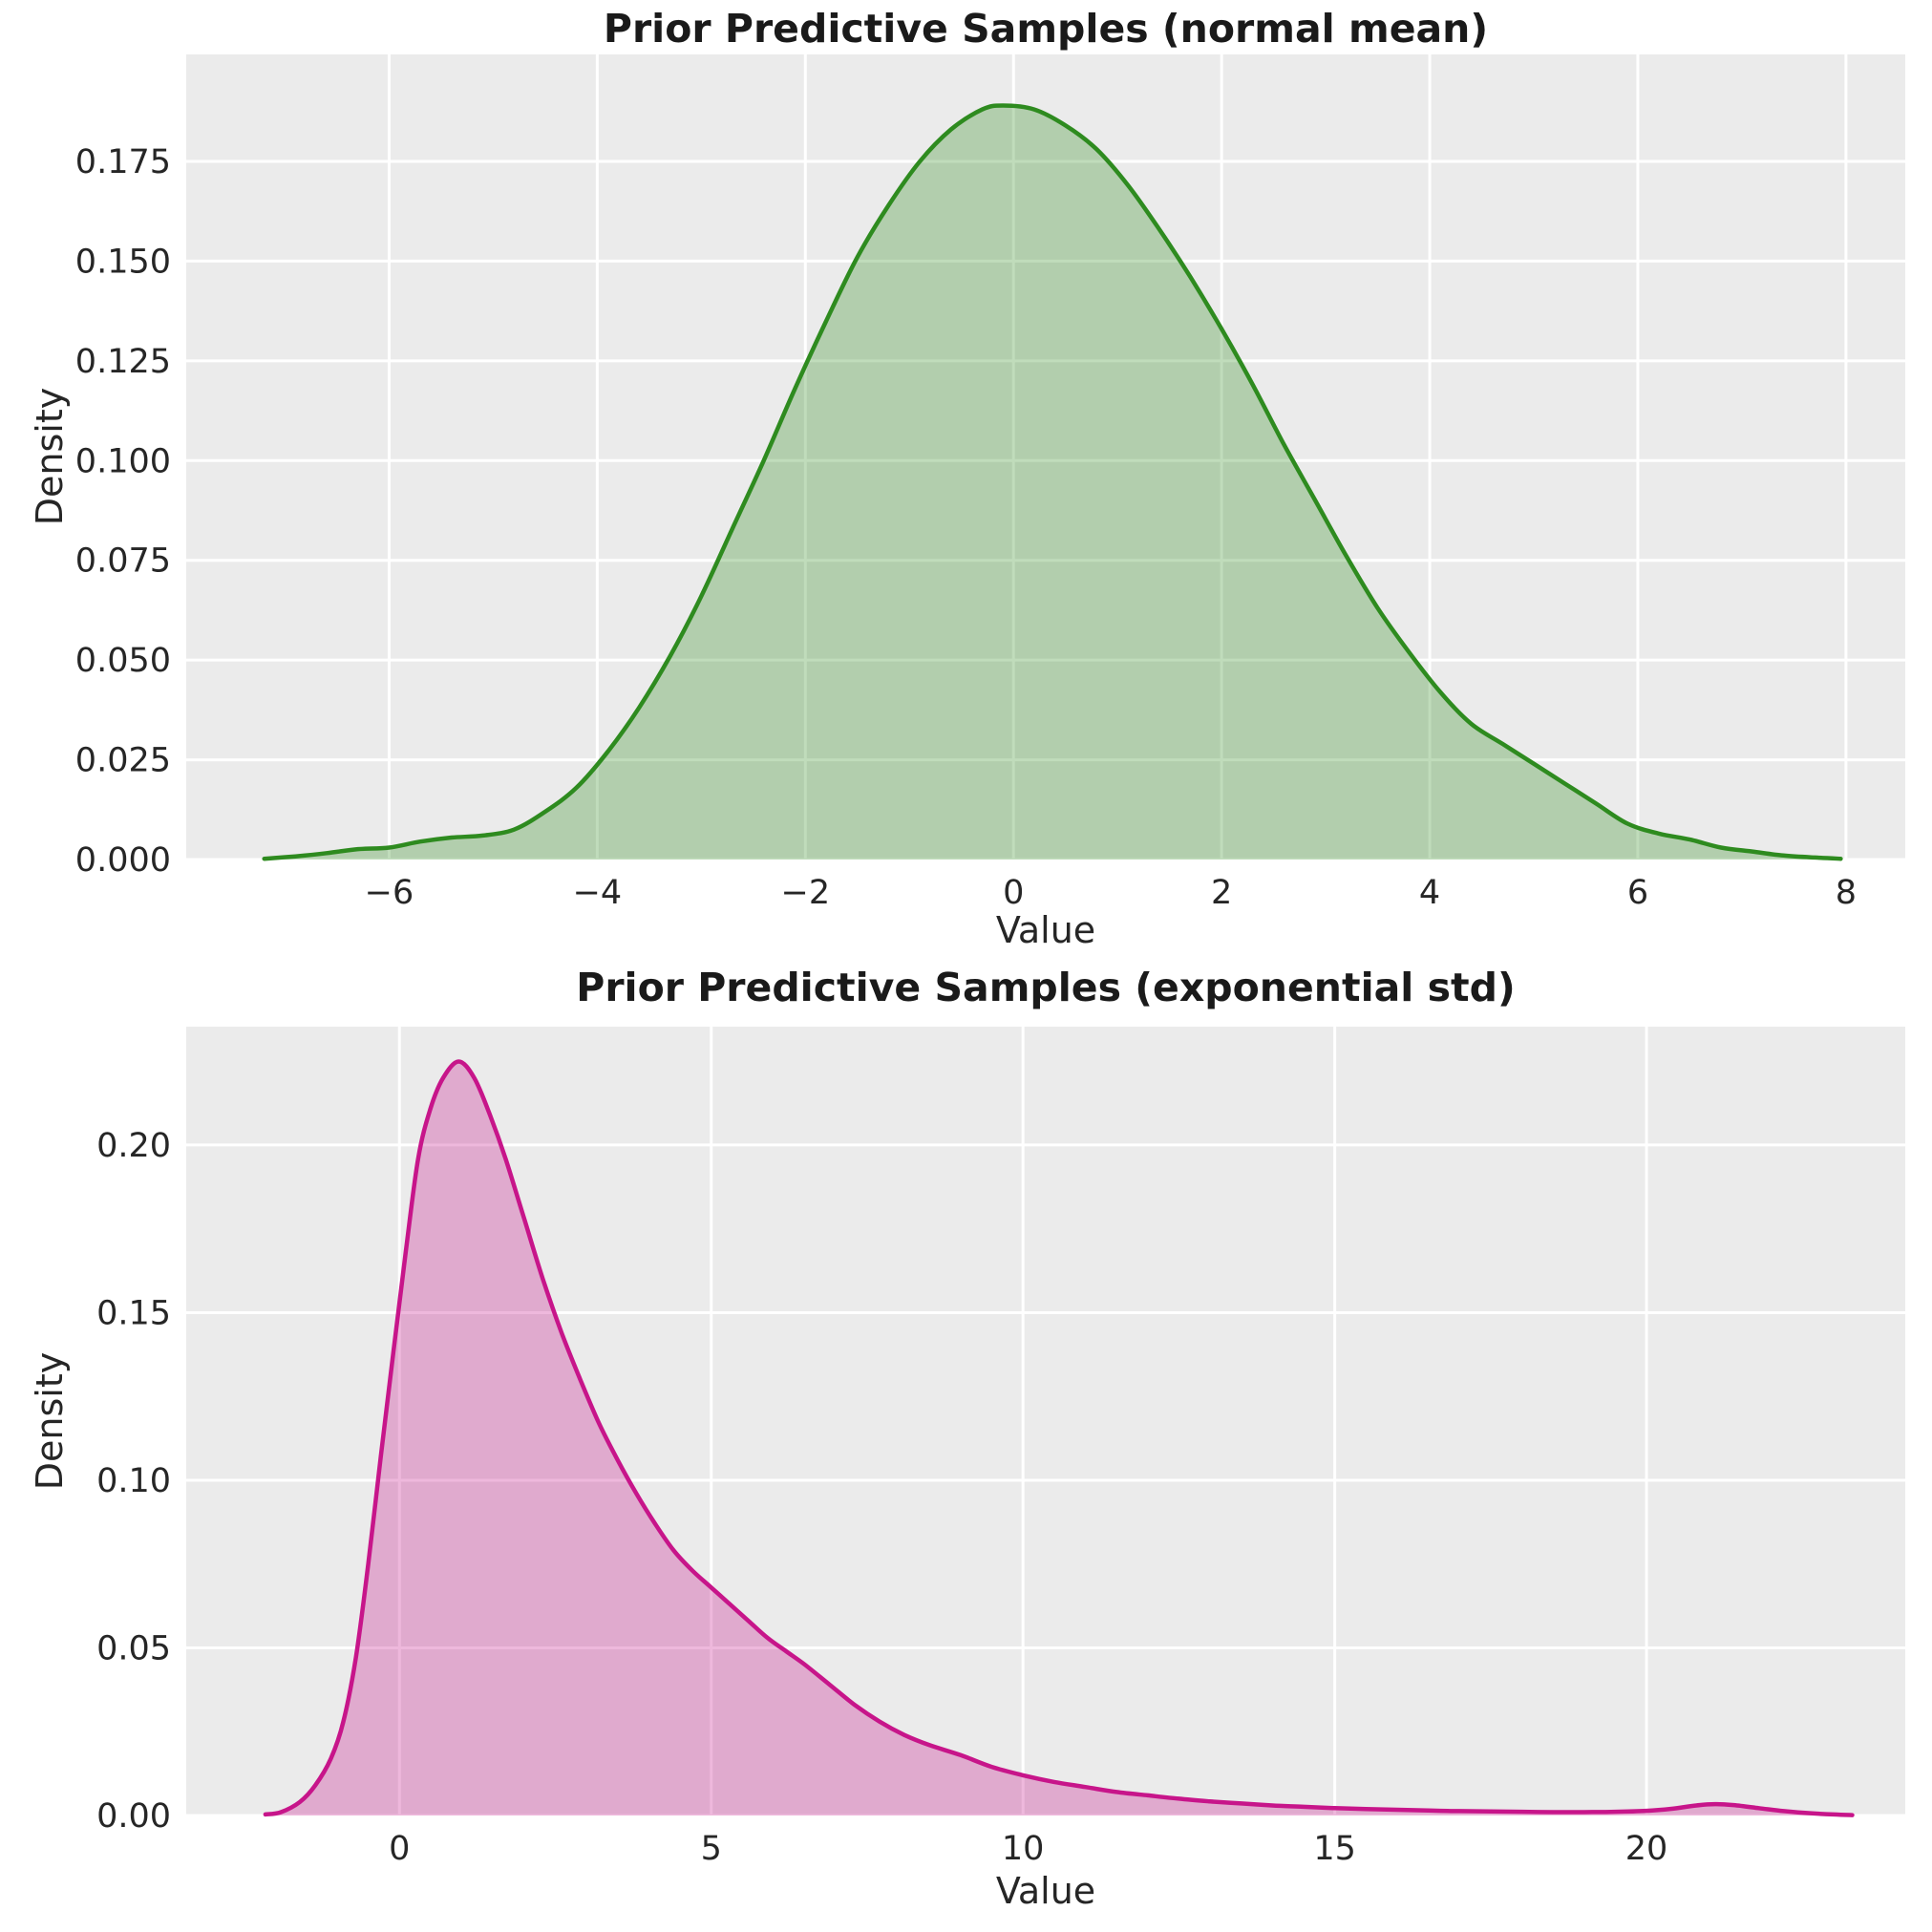  Describe the element at coordinates (1846, 893) in the screenshot. I see `x-tick-label: 8` at that location.